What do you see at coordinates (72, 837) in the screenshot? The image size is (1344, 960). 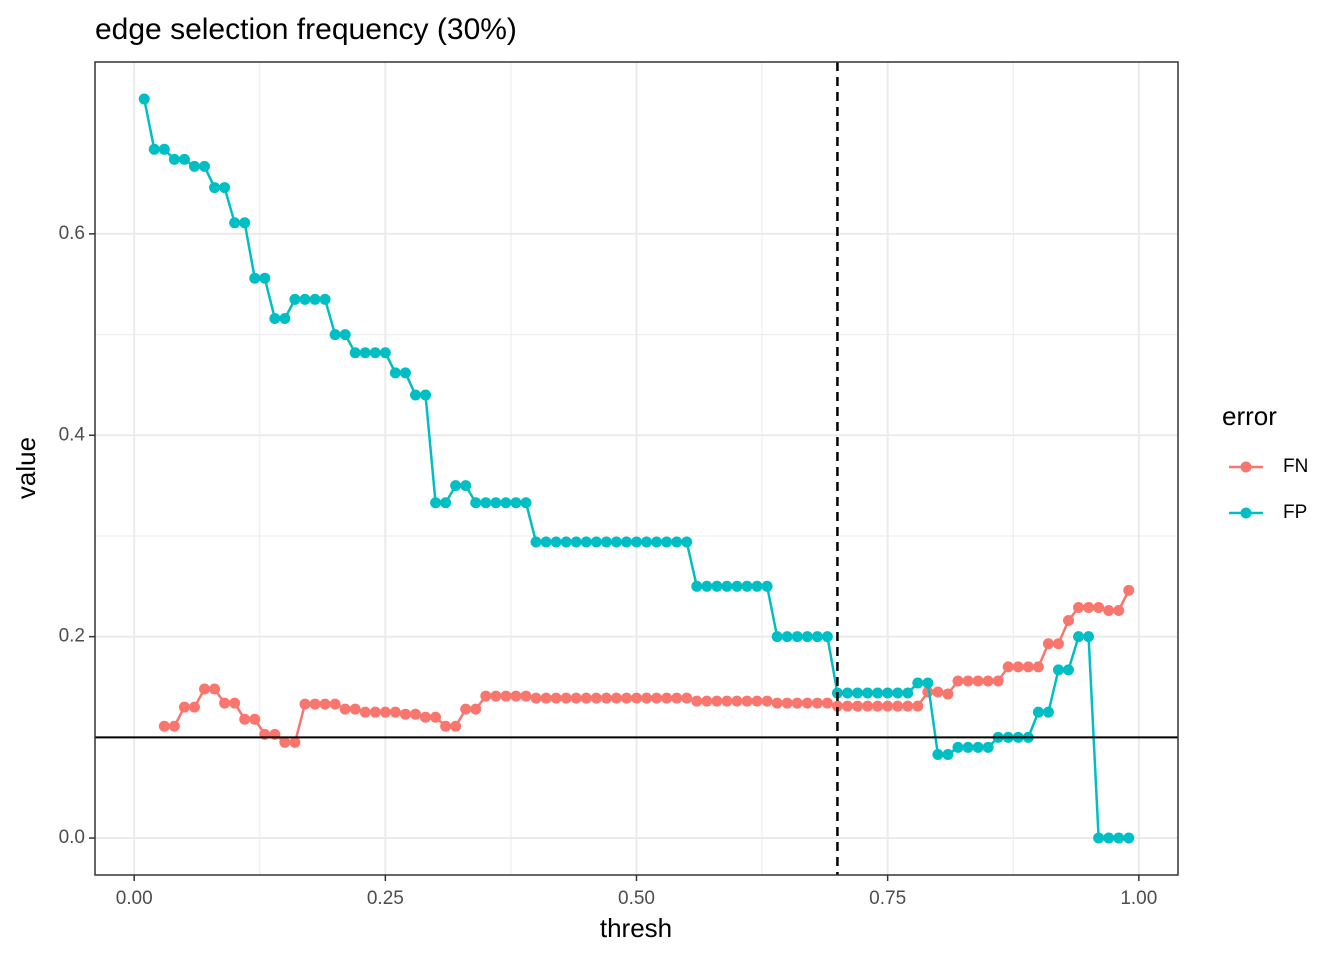 I see `y-tick-label: 0.0` at bounding box center [72, 837].